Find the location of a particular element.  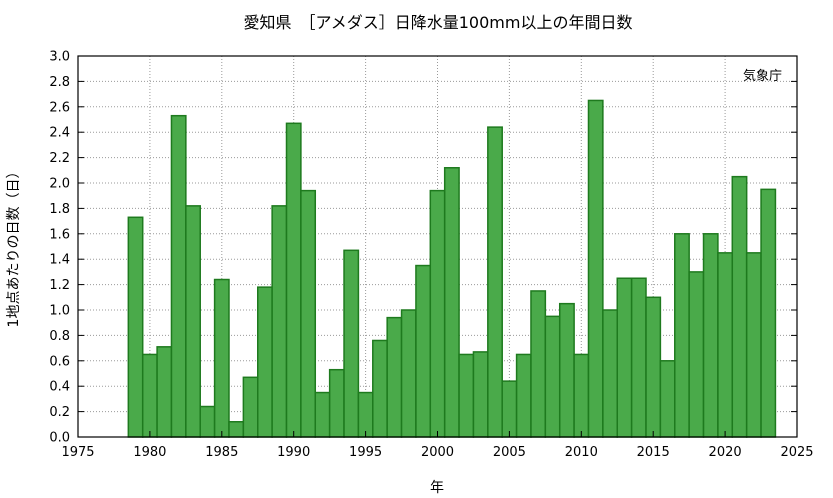

bar-2006 is located at coordinates (523, 395).